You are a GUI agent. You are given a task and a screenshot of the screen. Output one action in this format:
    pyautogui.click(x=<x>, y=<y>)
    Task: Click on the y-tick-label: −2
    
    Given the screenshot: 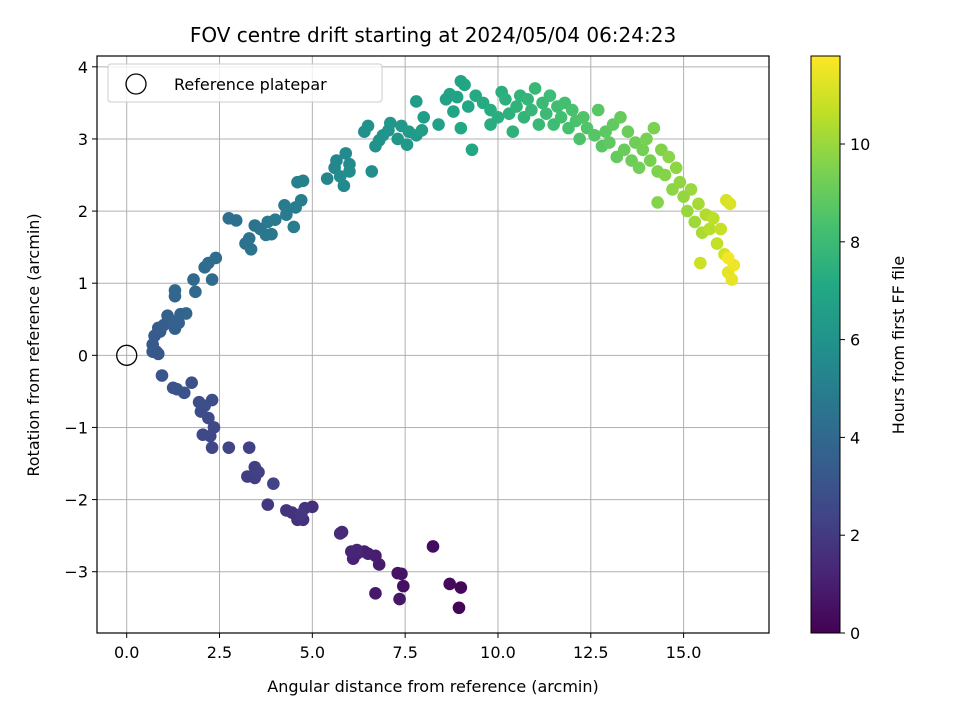 What is the action you would take?
    pyautogui.click(x=76, y=500)
    